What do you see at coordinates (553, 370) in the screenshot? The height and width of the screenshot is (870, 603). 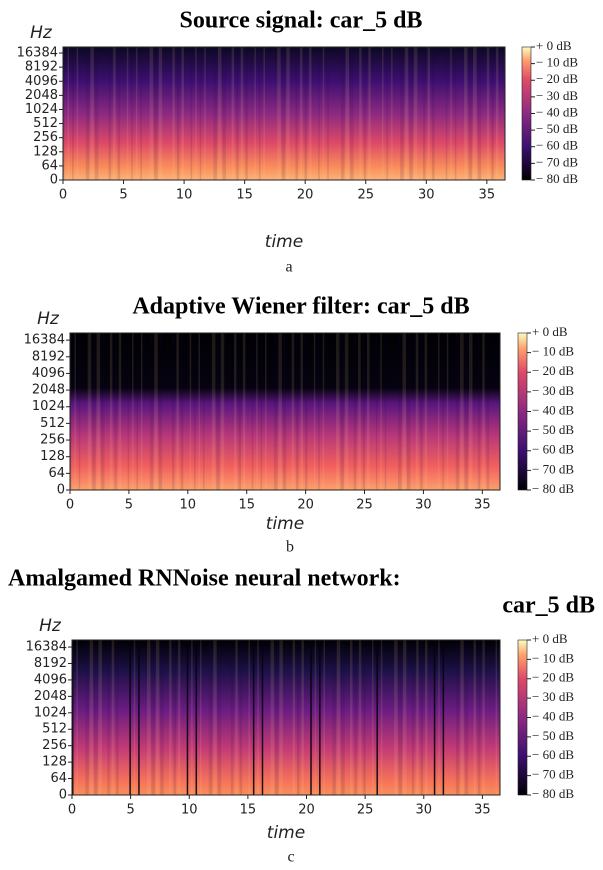 I see `colorbar-tick-label: − 20 dB` at bounding box center [553, 370].